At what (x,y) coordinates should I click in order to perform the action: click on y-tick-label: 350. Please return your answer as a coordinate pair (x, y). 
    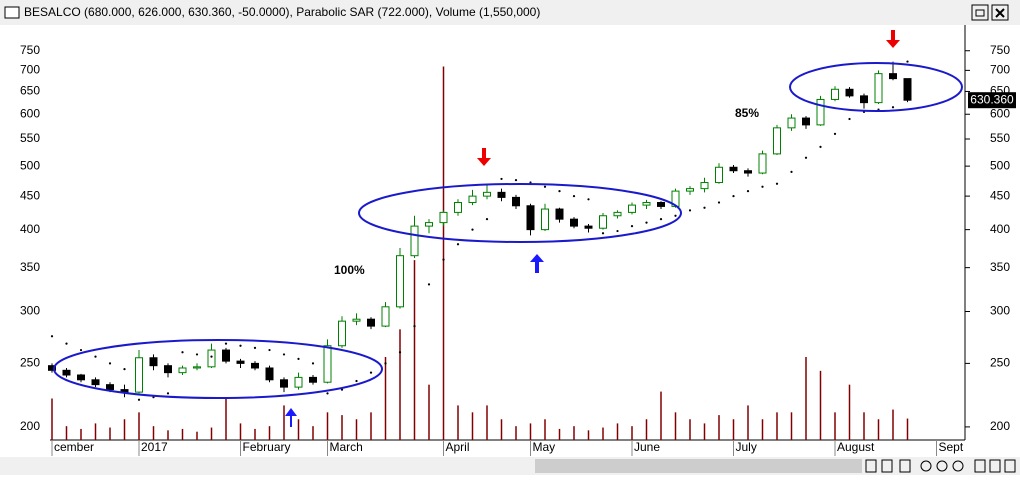
    Looking at the image, I should click on (1000, 267).